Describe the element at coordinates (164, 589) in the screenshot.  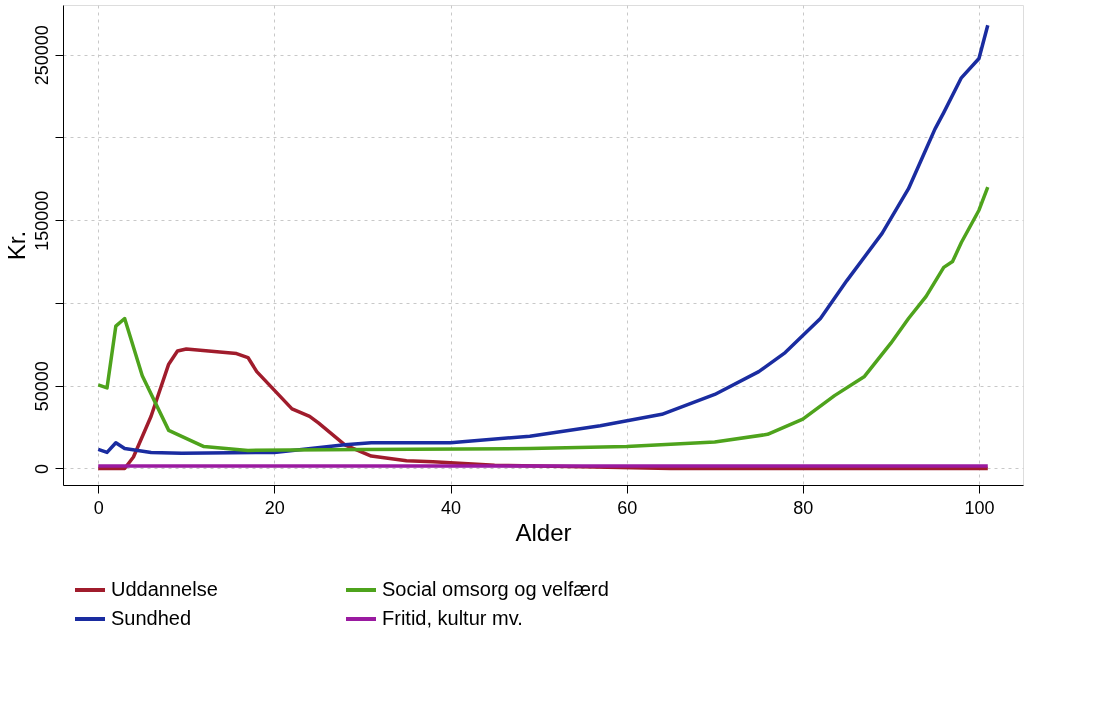
I see `legend-label: Uddannelse` at that location.